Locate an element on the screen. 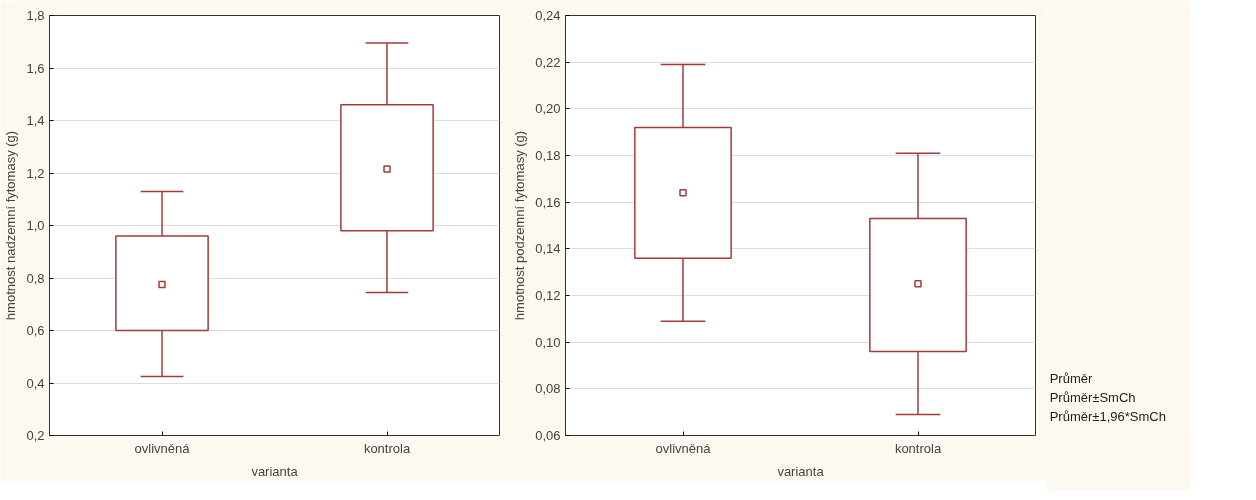  y-tick-label: 0,24 is located at coordinates (548, 15).